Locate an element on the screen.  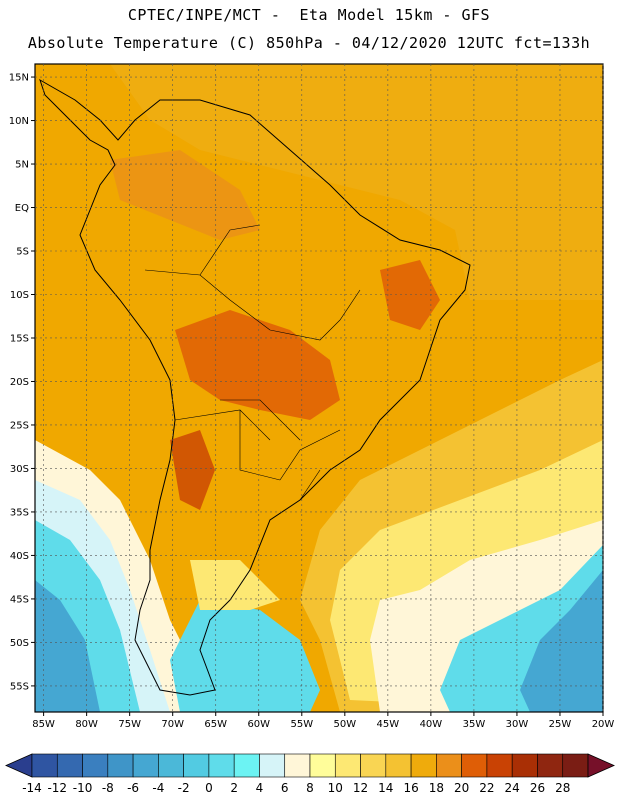
lat-label: 40S is located at coordinates (19, 556).